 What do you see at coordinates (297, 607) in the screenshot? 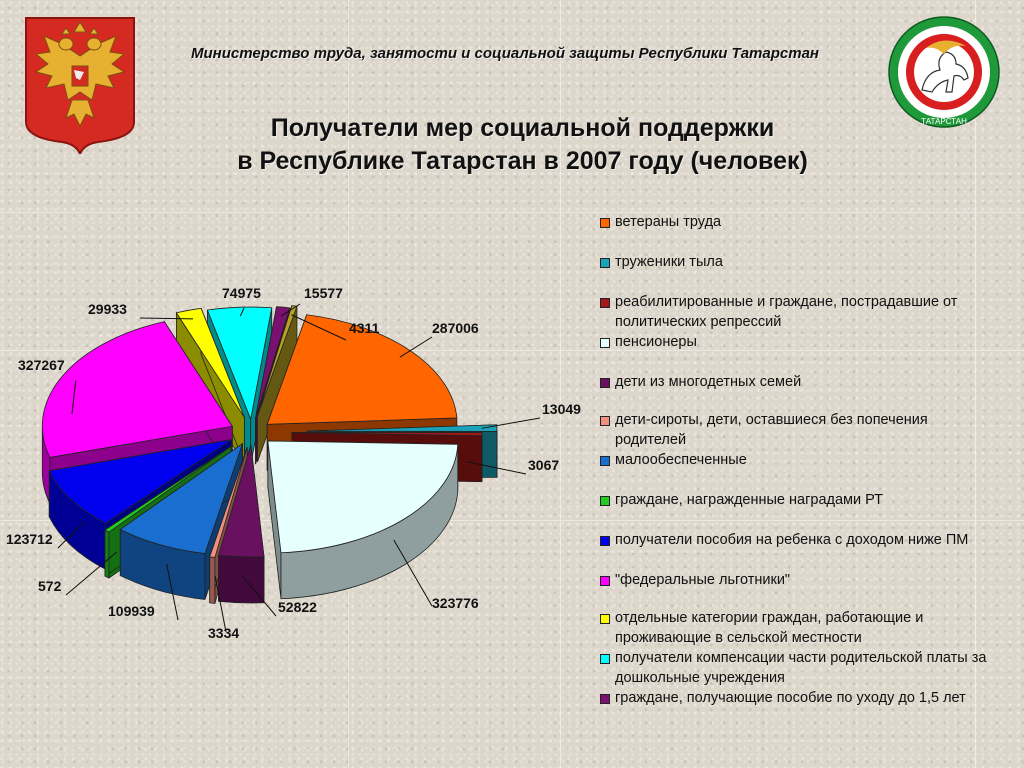
I see `pie-data-label: 52822` at bounding box center [297, 607].